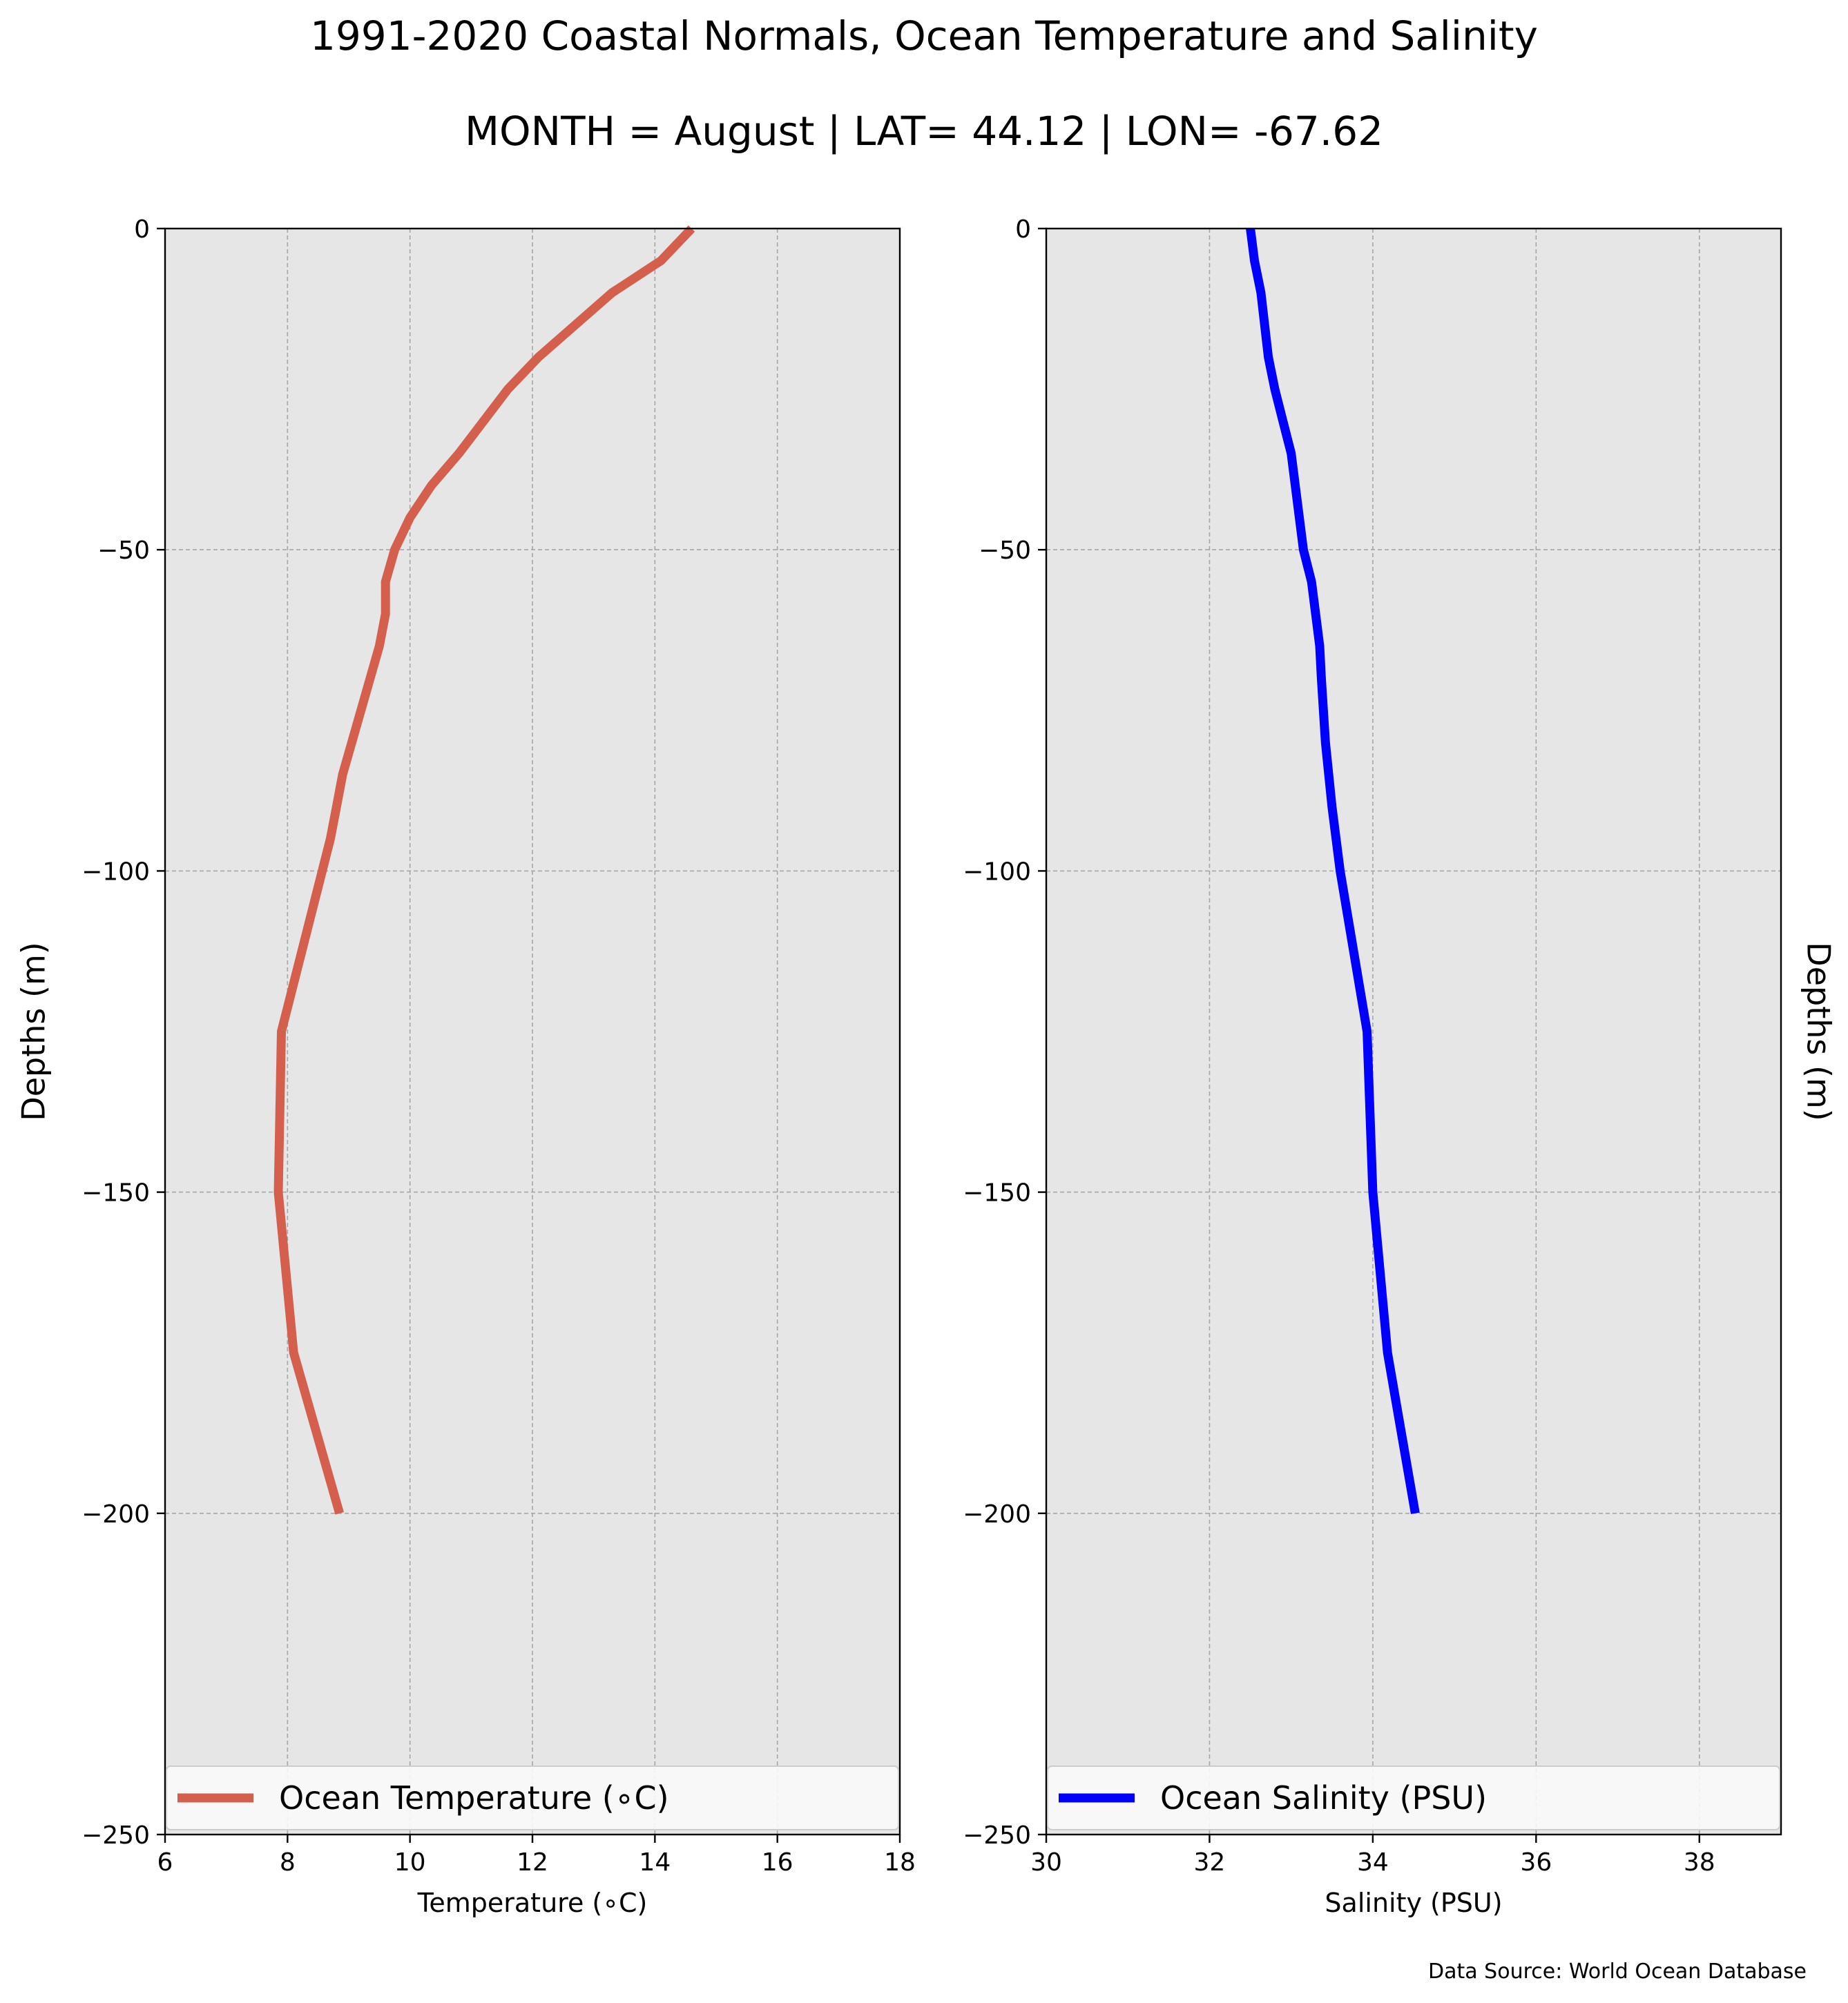 The image size is (1848, 2003). Describe the element at coordinates (410, 1862) in the screenshot. I see `temperature-x-tick-label: 10` at that location.